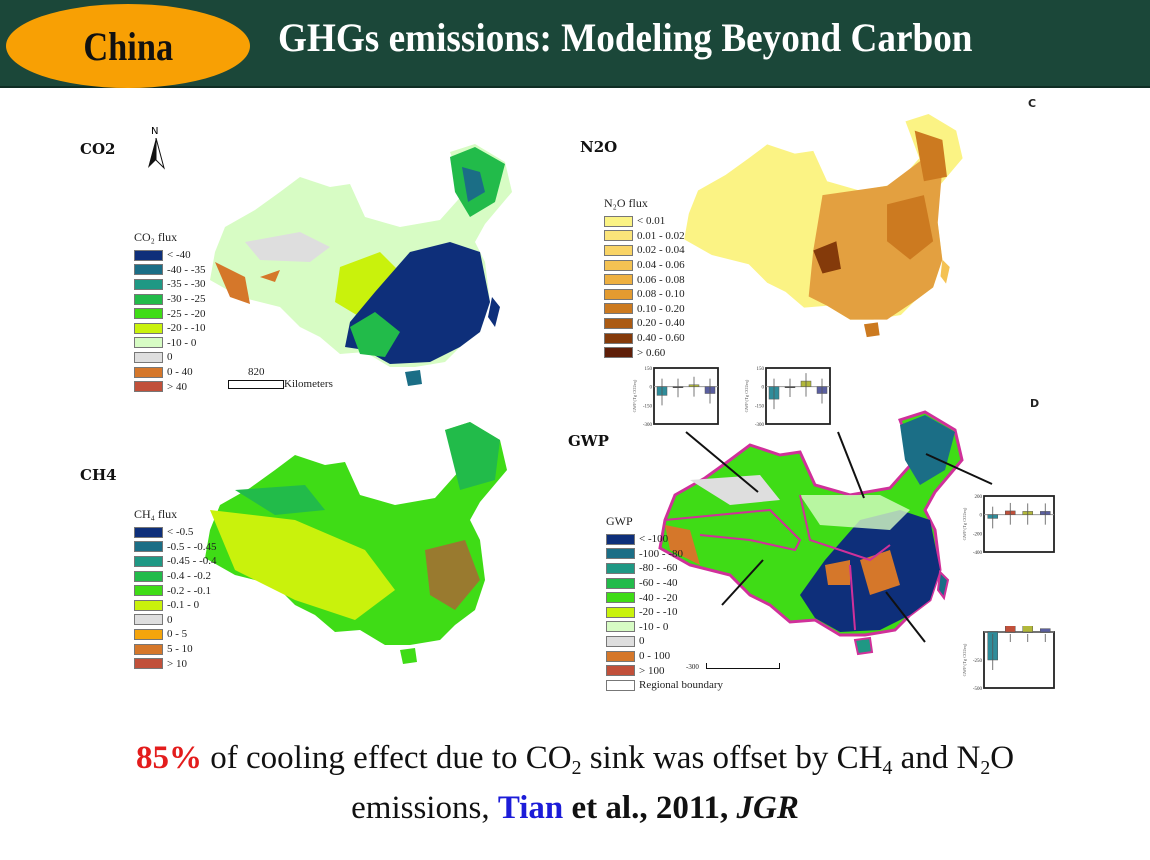 This screenshot has height=860, width=1150. I want to click on legend-label: -0.2 - -0.1, so click(189, 590).